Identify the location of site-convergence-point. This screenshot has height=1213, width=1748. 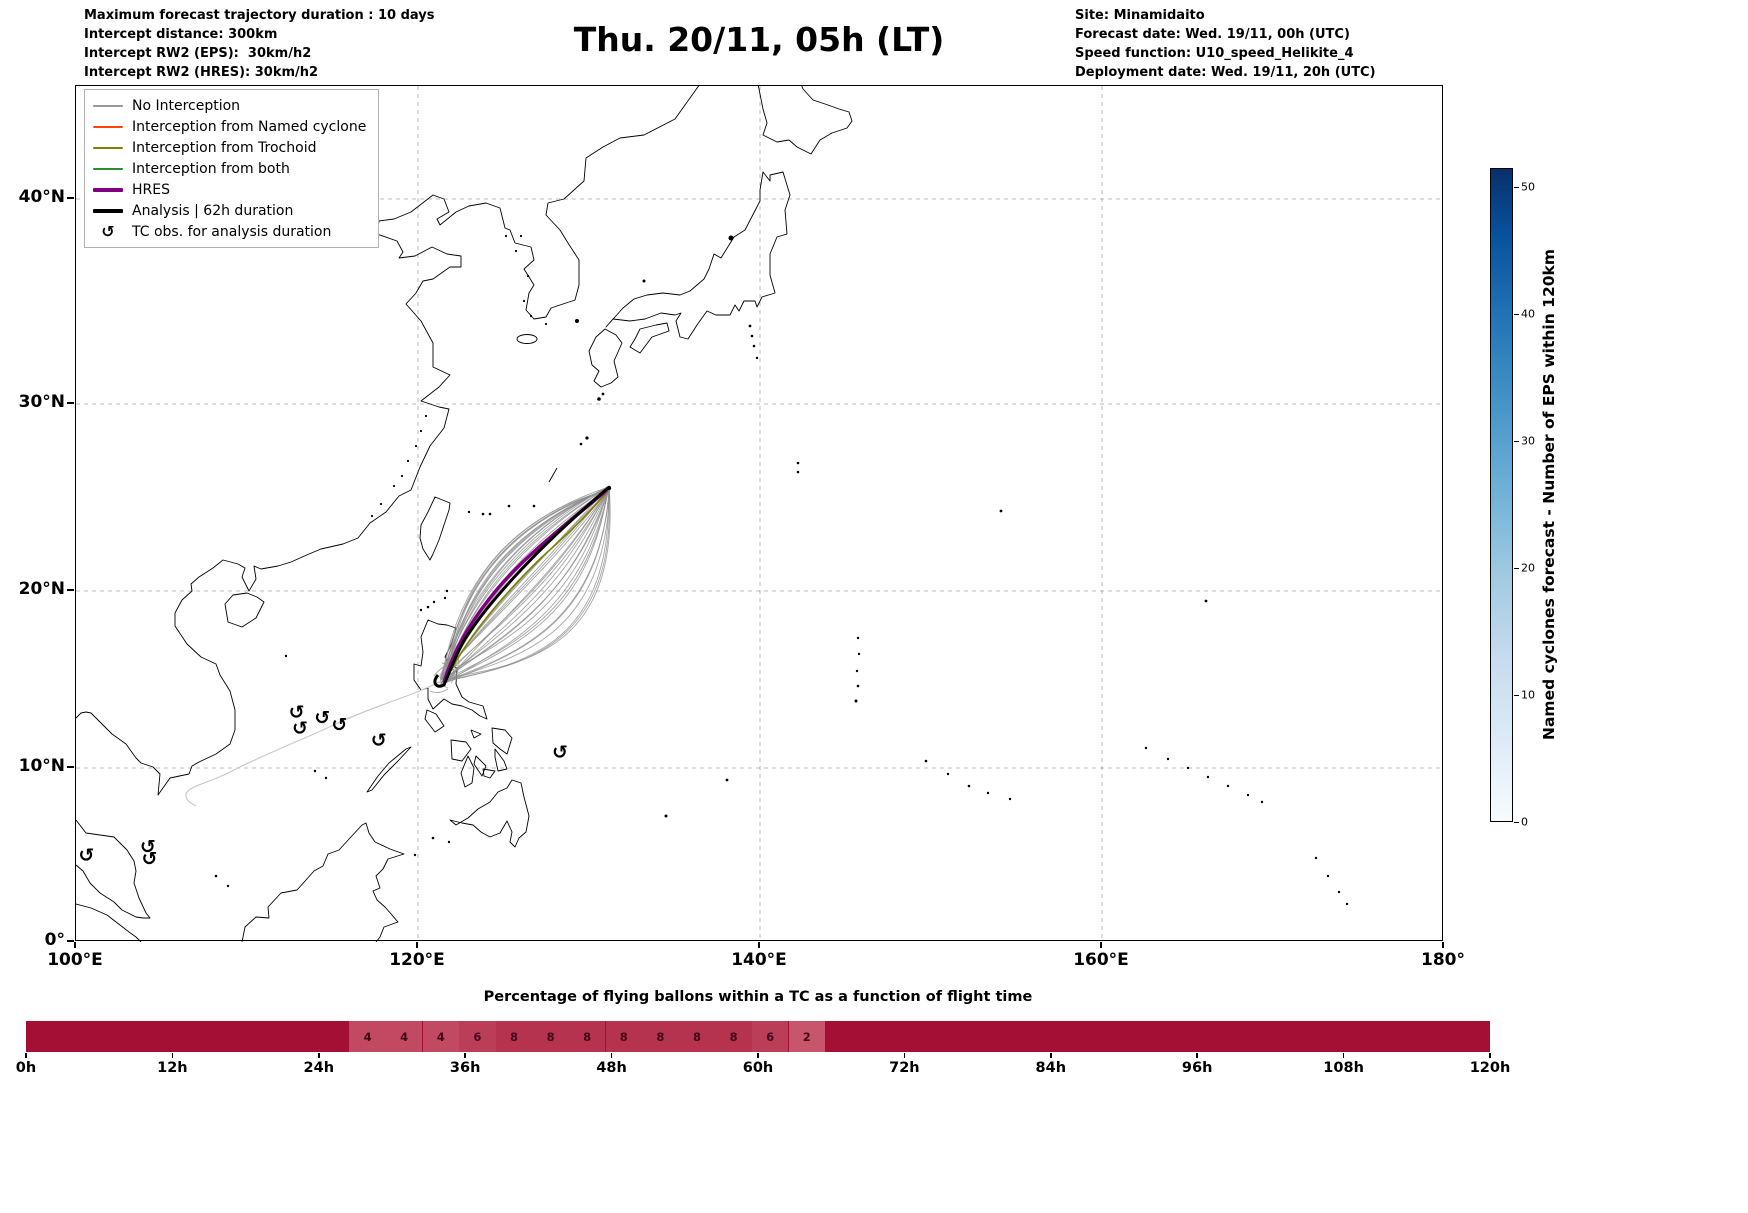
(609, 488).